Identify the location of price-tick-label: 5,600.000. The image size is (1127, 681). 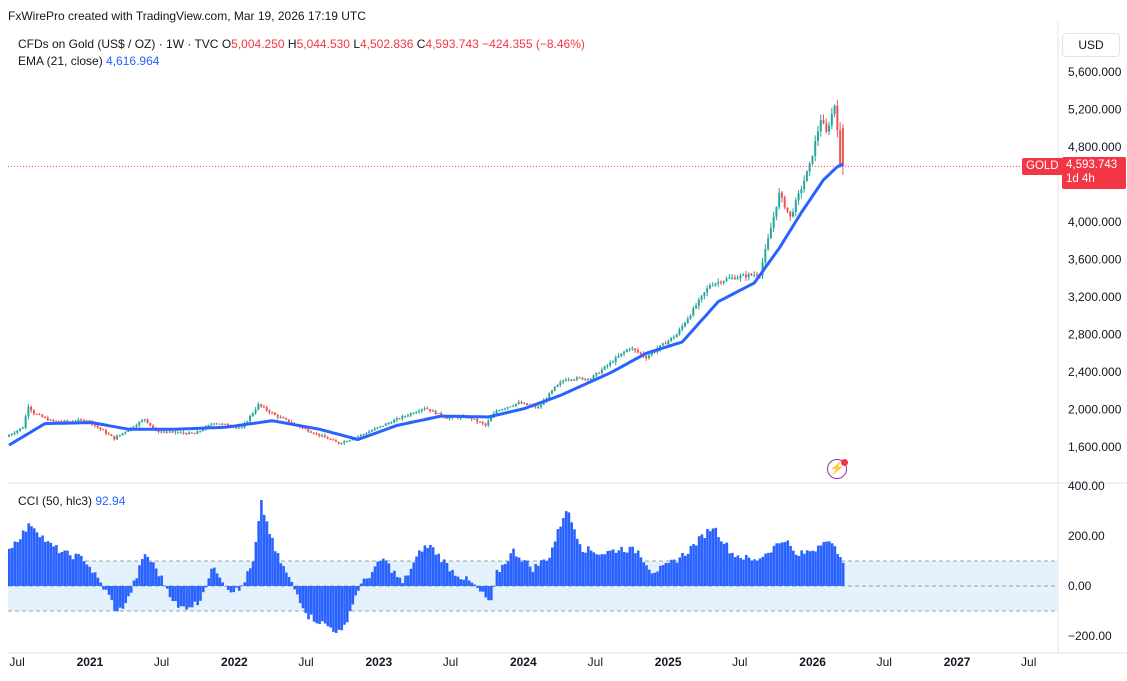
(1095, 72).